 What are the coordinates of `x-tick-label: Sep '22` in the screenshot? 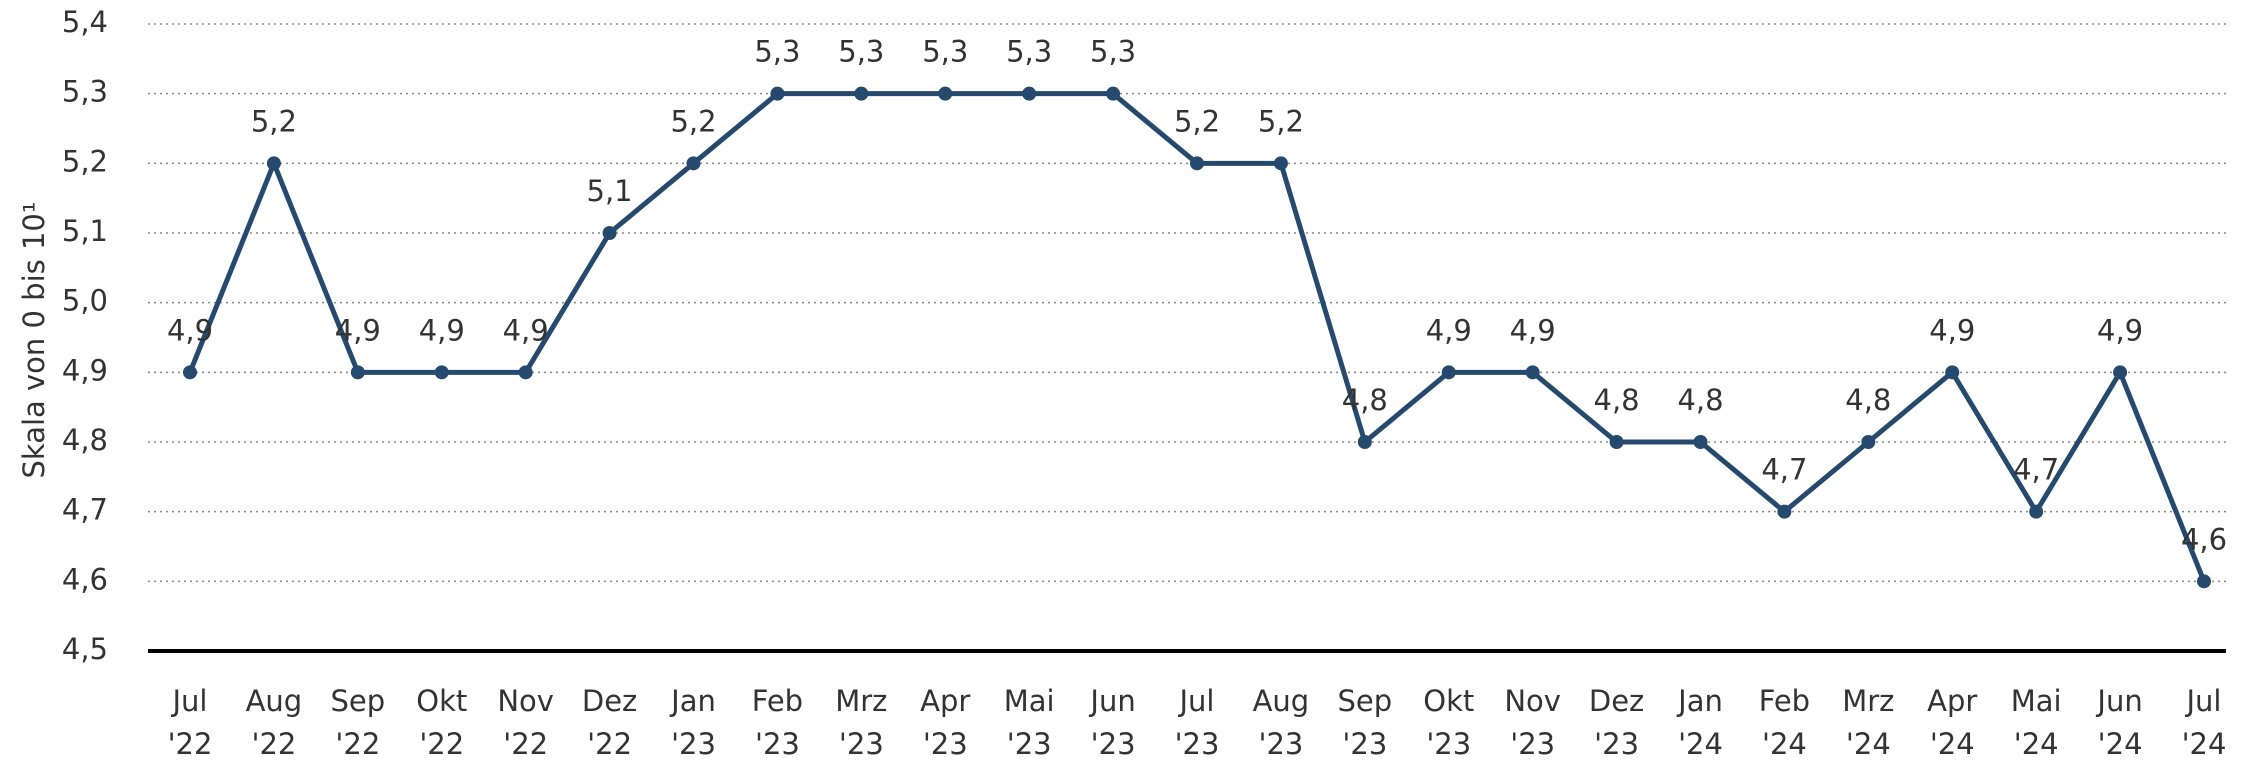 It's located at (357, 722).